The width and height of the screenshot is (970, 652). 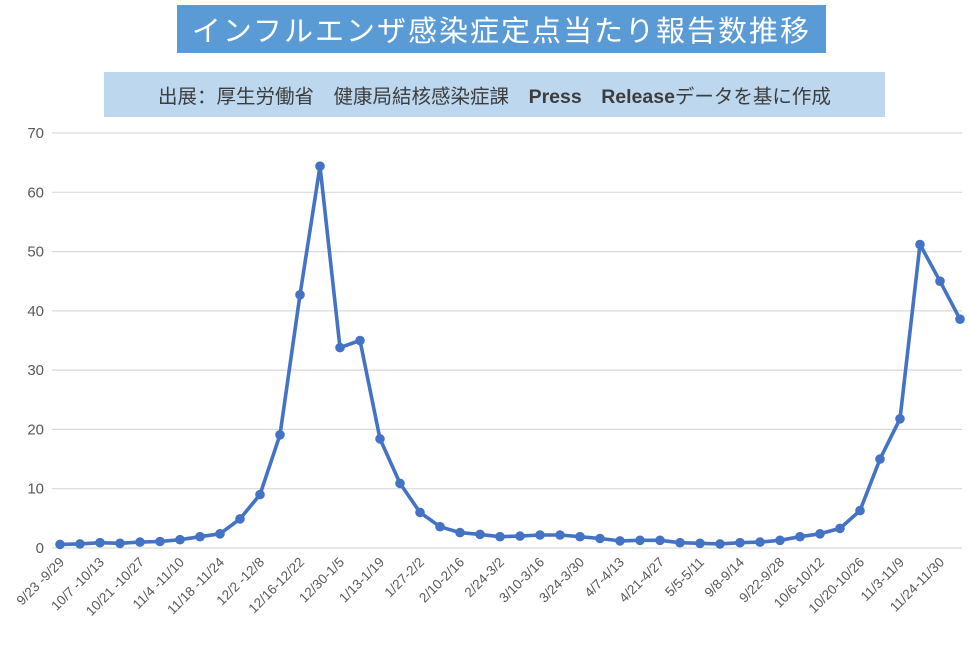 What do you see at coordinates (35, 341) in the screenshot?
I see `y-axis-labels: 0 10 20 30 40 50 60 70` at bounding box center [35, 341].